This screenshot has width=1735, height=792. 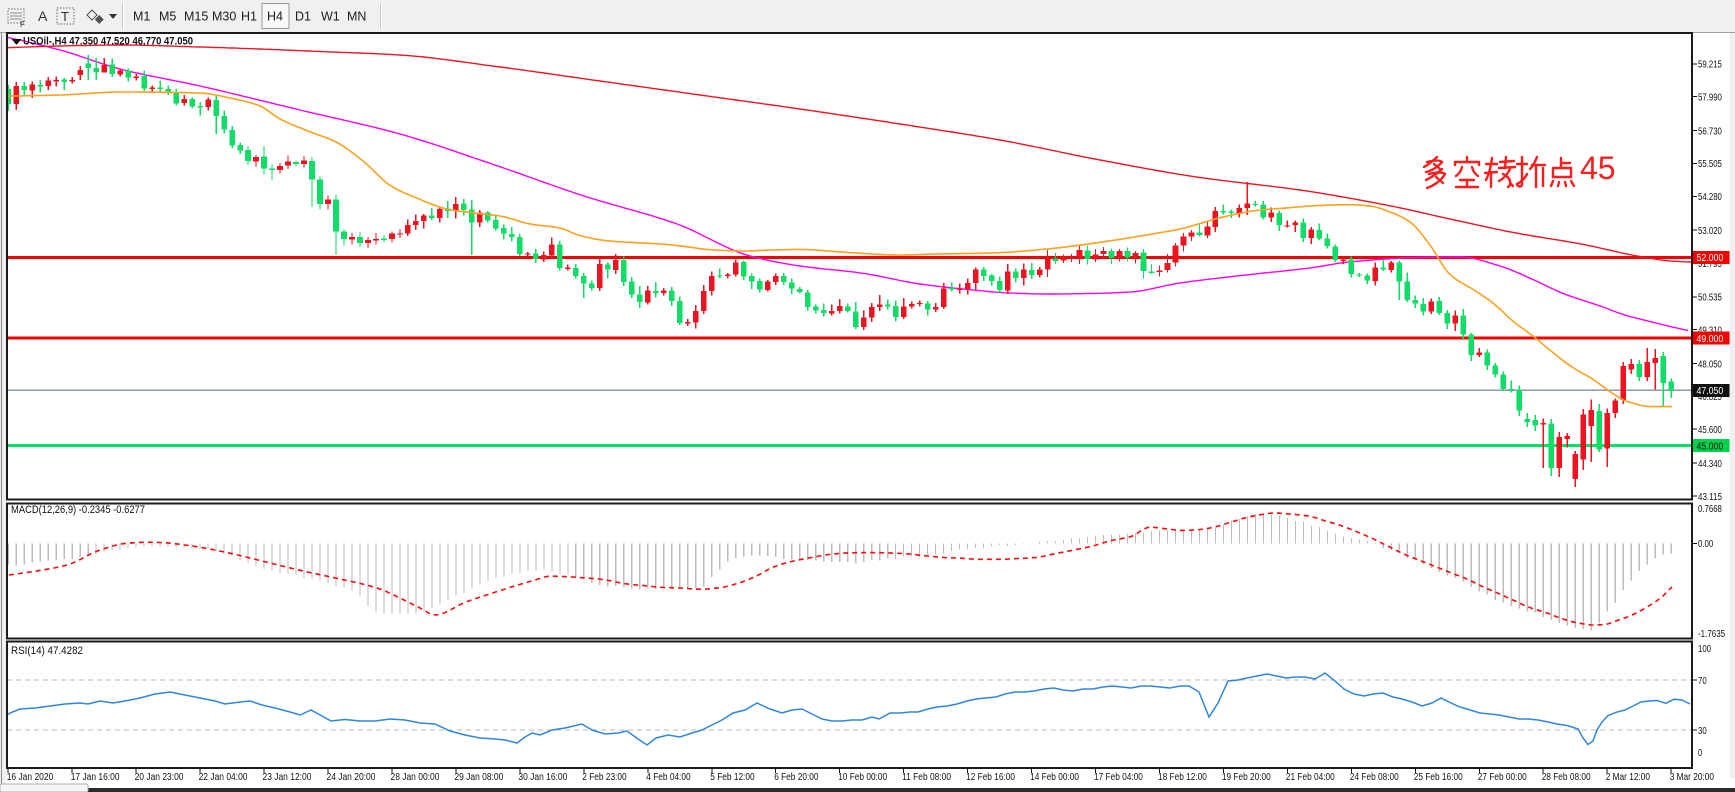 What do you see at coordinates (1710, 430) in the screenshot?
I see `svg-text: 45.600` at bounding box center [1710, 430].